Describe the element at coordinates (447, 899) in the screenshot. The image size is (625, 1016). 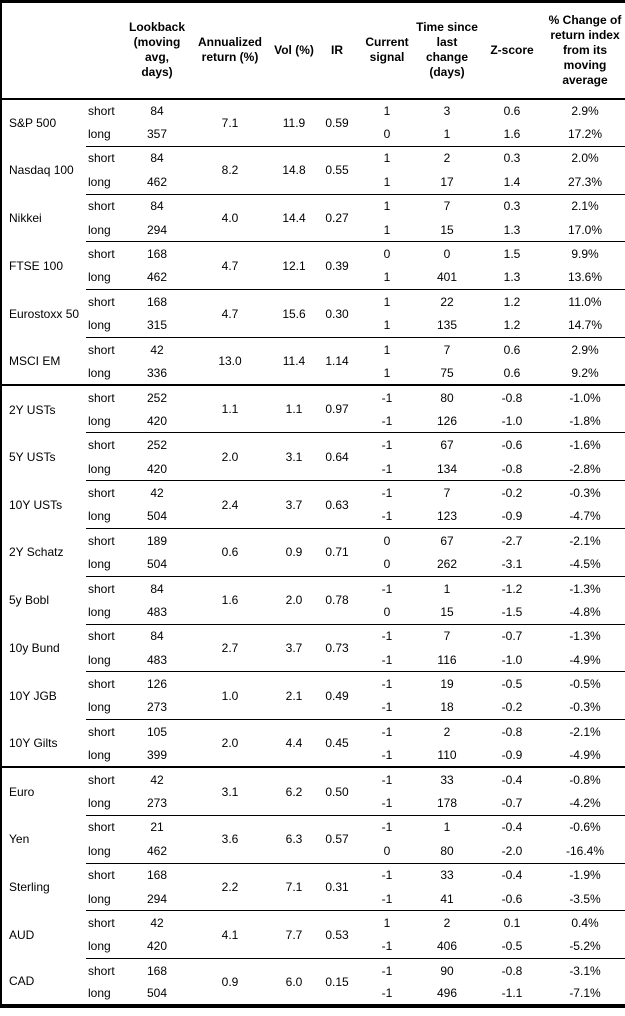
I see `time-since-value: 41` at that location.